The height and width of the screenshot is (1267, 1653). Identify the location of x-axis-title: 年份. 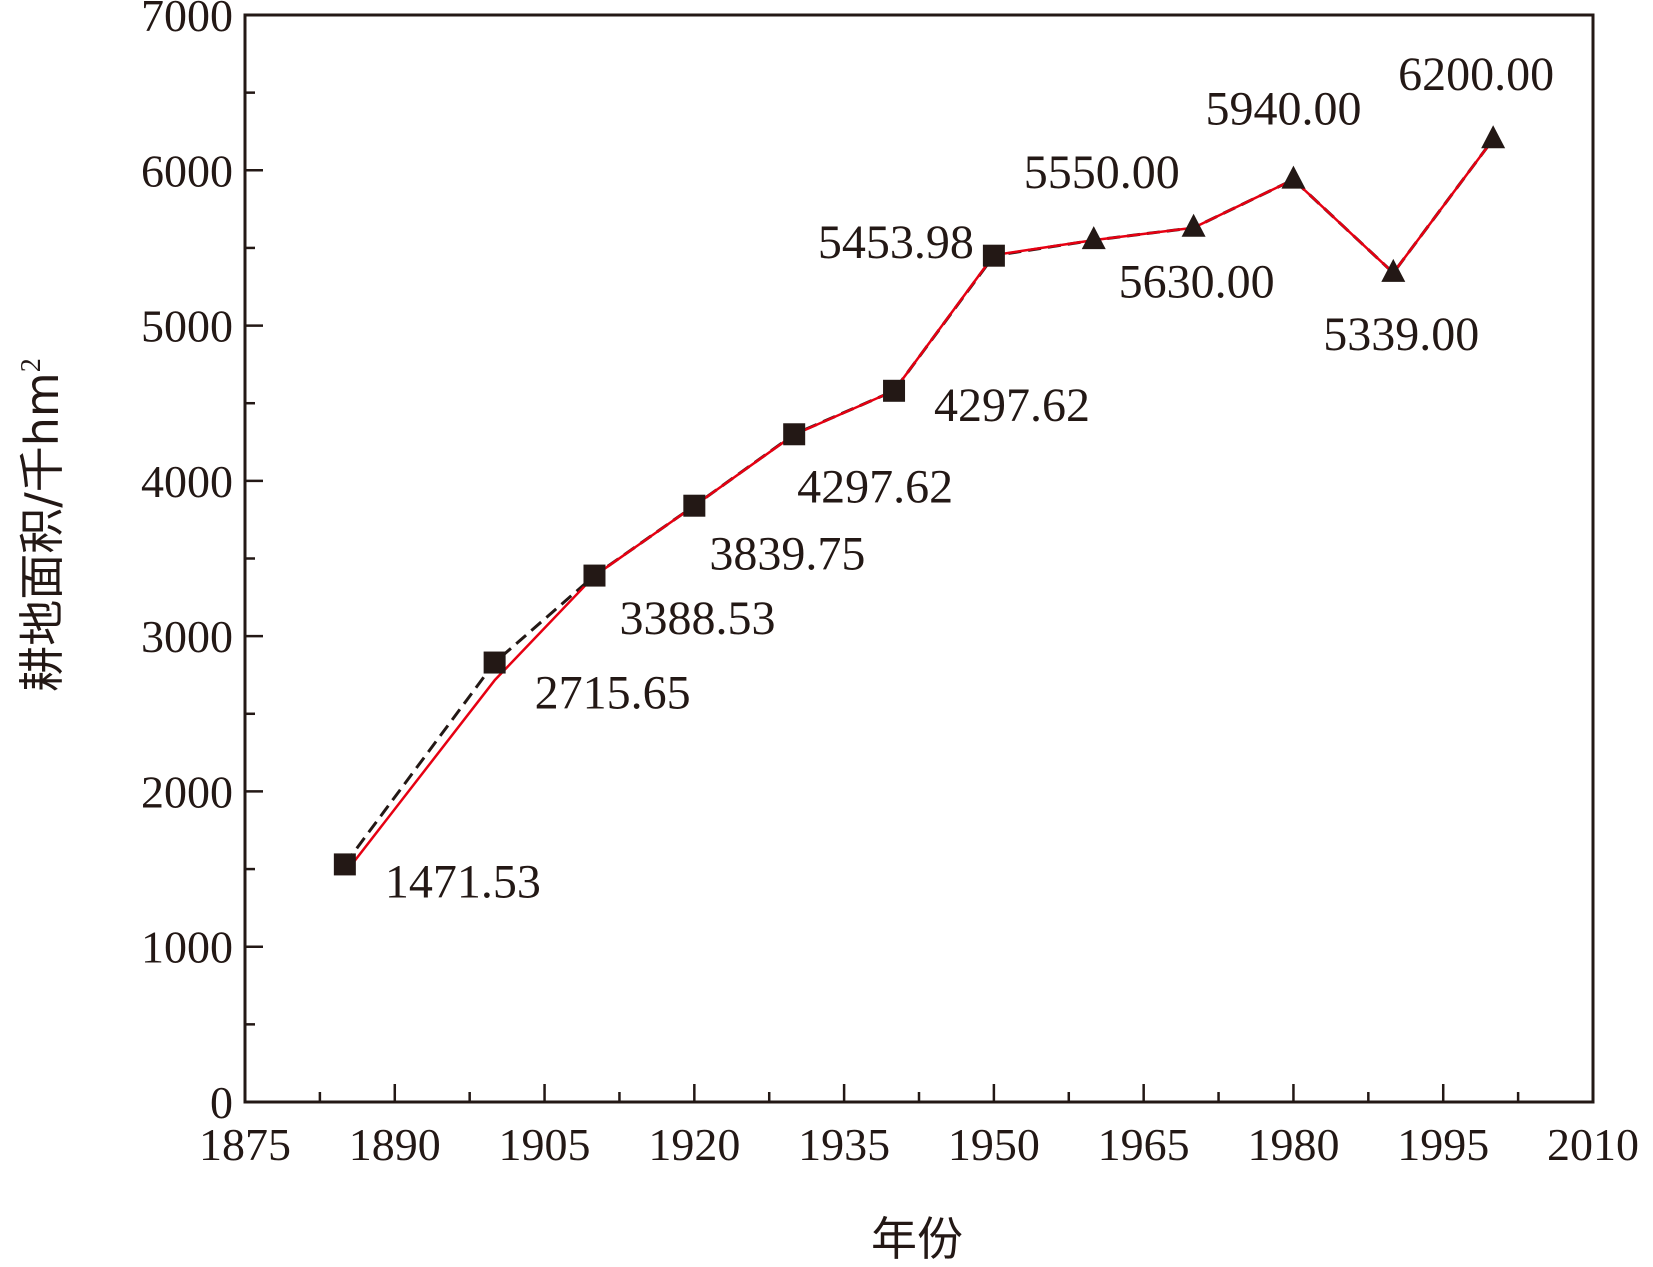
(917, 1239).